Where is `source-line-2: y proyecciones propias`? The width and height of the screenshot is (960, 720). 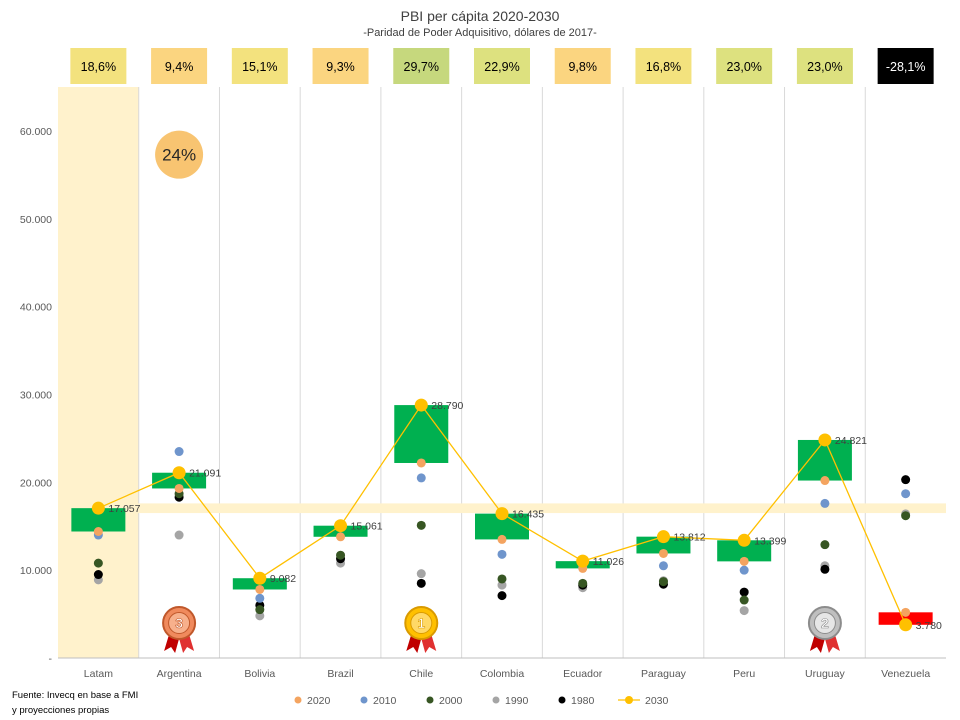
source-line-2: y proyecciones propias is located at coordinates (61, 710).